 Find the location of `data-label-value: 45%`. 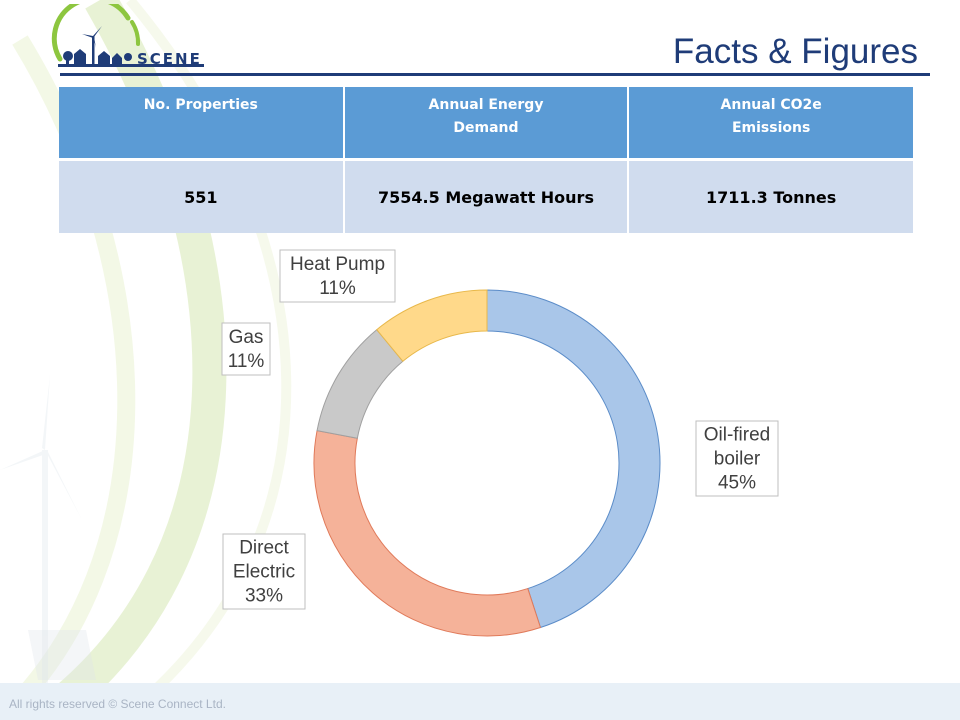

data-label-value: 45% is located at coordinates (737, 483).